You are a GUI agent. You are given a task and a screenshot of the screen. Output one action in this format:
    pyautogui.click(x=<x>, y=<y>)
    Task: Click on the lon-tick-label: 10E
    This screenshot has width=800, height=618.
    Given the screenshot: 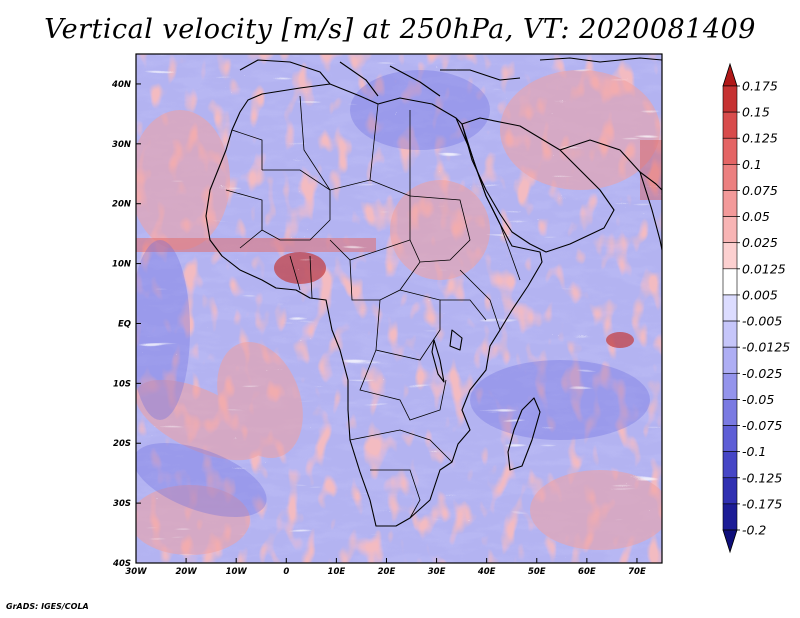 What is the action you would take?
    pyautogui.click(x=337, y=572)
    